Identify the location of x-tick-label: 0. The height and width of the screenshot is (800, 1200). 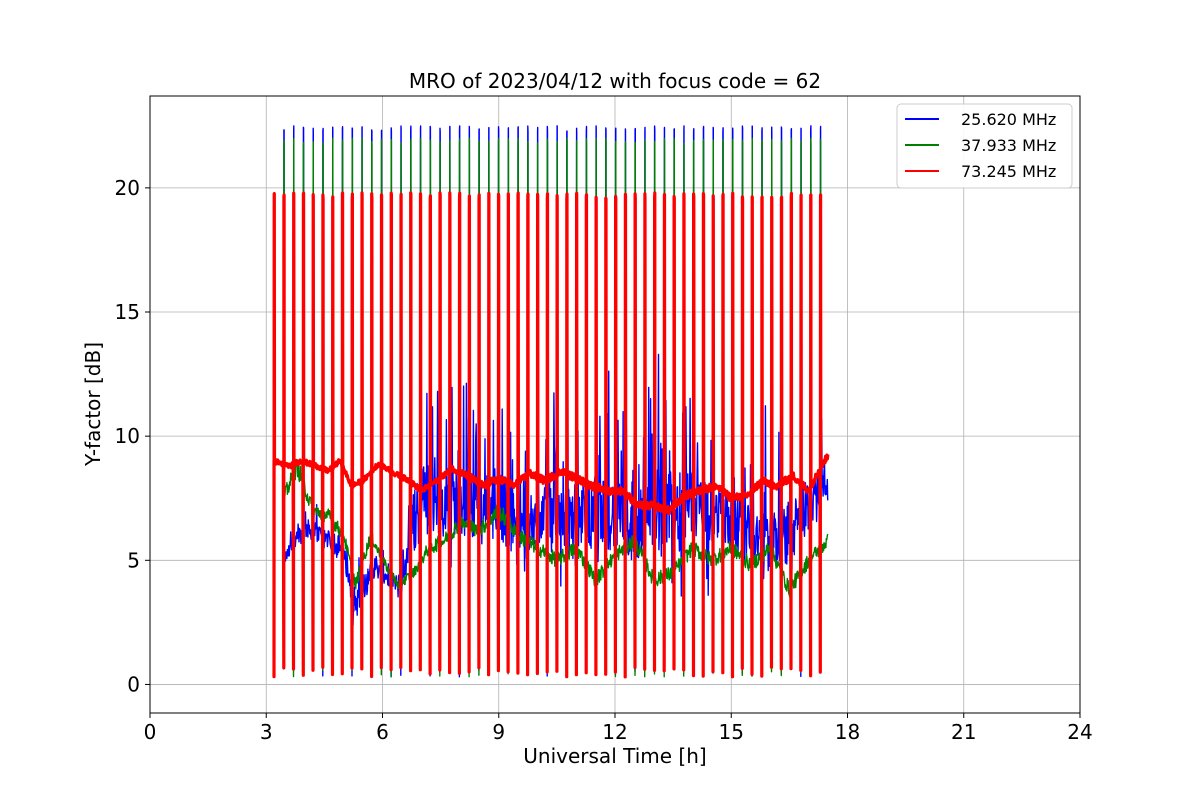
(150, 732).